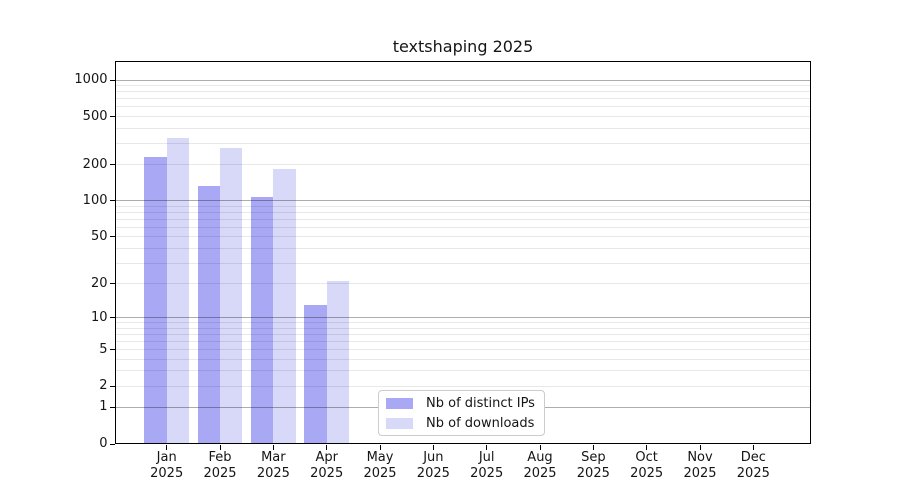 This screenshot has height=500, width=900. I want to click on bar-distinct-ips-mar, so click(262, 319).